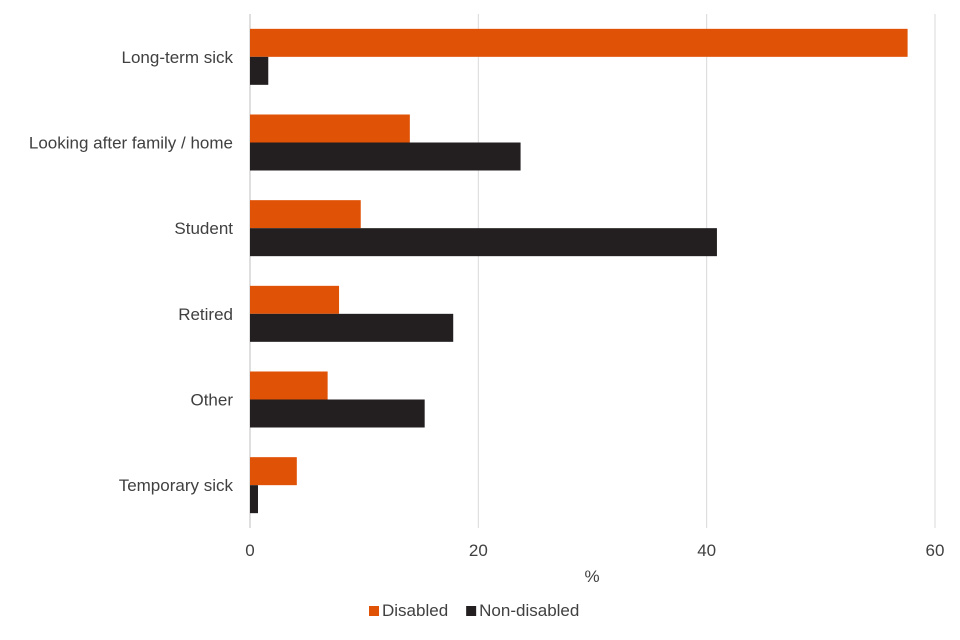 The height and width of the screenshot is (640, 960). Describe the element at coordinates (529, 610) in the screenshot. I see `legend-label: Non-disabled` at that location.